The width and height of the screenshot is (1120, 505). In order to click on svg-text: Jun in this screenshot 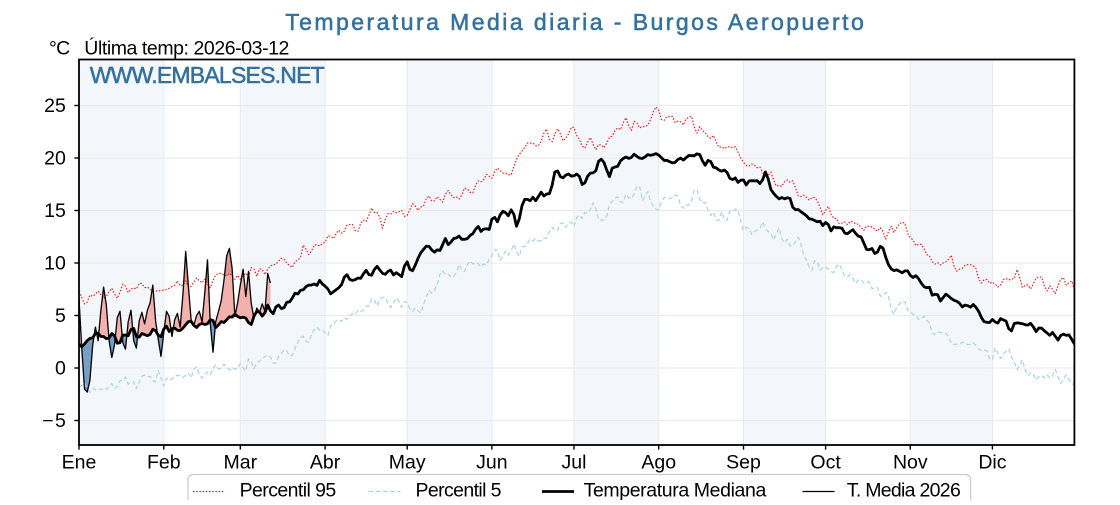, I will do `click(491, 463)`.